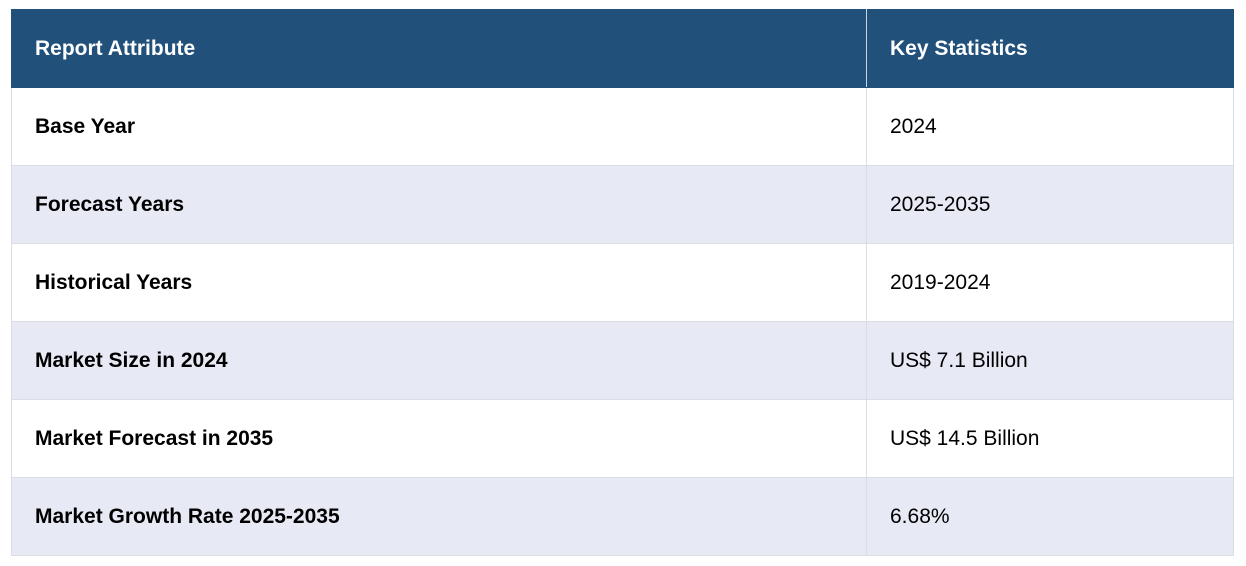  What do you see at coordinates (439, 516) in the screenshot?
I see `row-attribute: Market Growth Rate 2025-2035` at bounding box center [439, 516].